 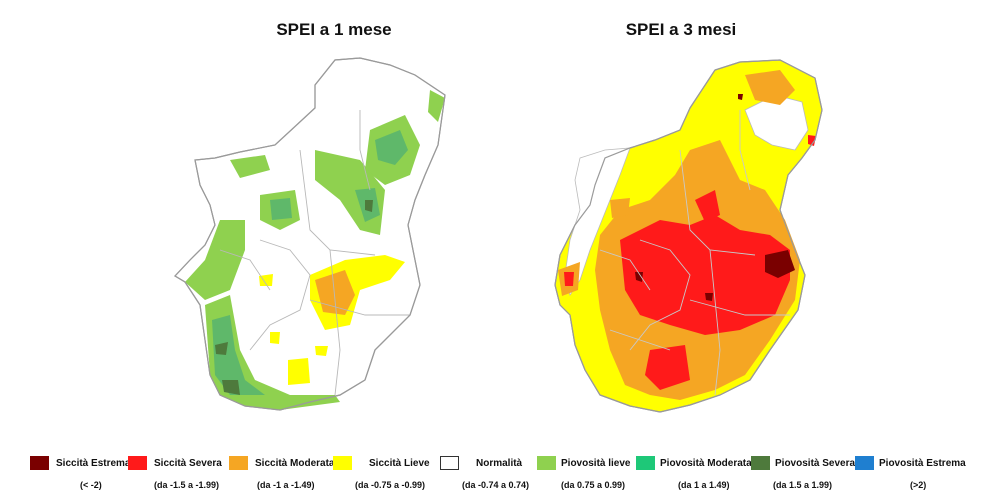 What do you see at coordinates (681, 29) in the screenshot?
I see `map-title-spei-3-months: SPEI a 3 mesi` at bounding box center [681, 29].